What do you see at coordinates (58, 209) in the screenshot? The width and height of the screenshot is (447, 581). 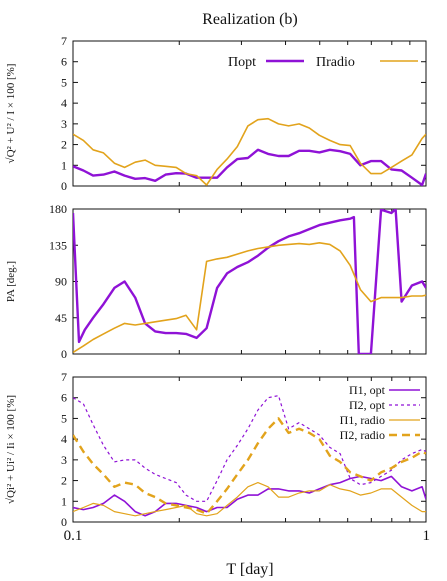 I see `y-tick-label: 180` at bounding box center [58, 209].